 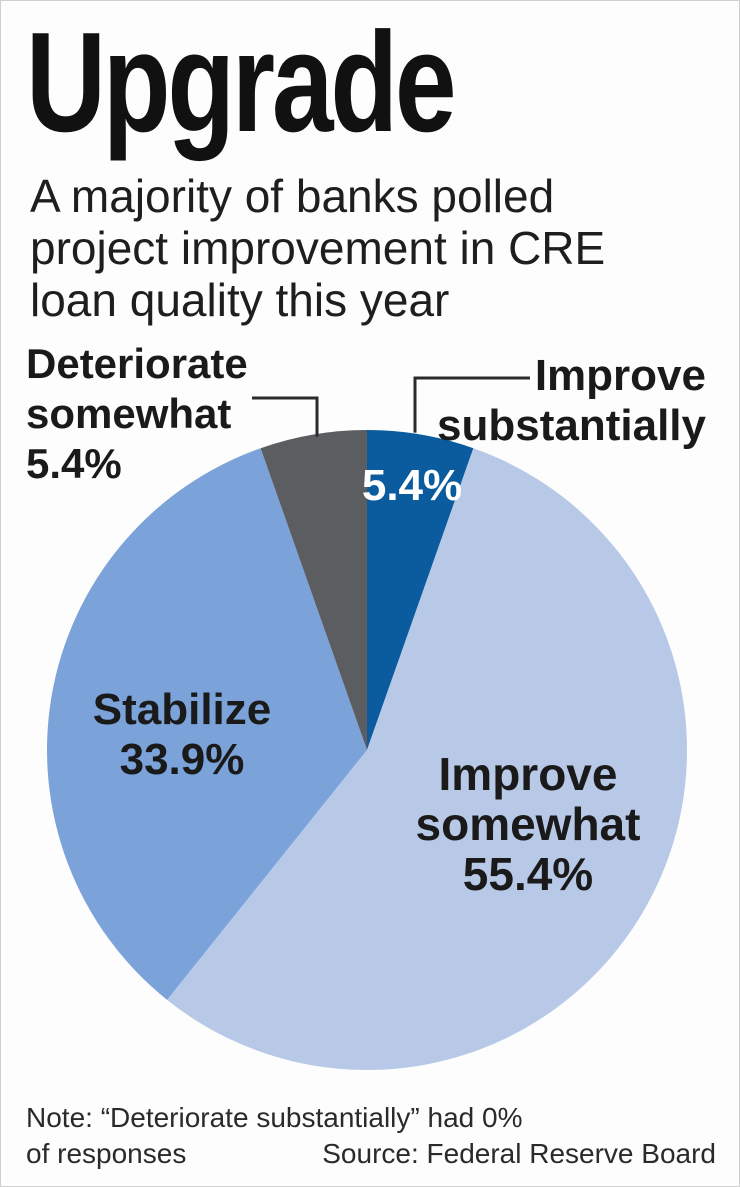 What do you see at coordinates (182, 759) in the screenshot?
I see `slice-value-label: 33.9%` at bounding box center [182, 759].